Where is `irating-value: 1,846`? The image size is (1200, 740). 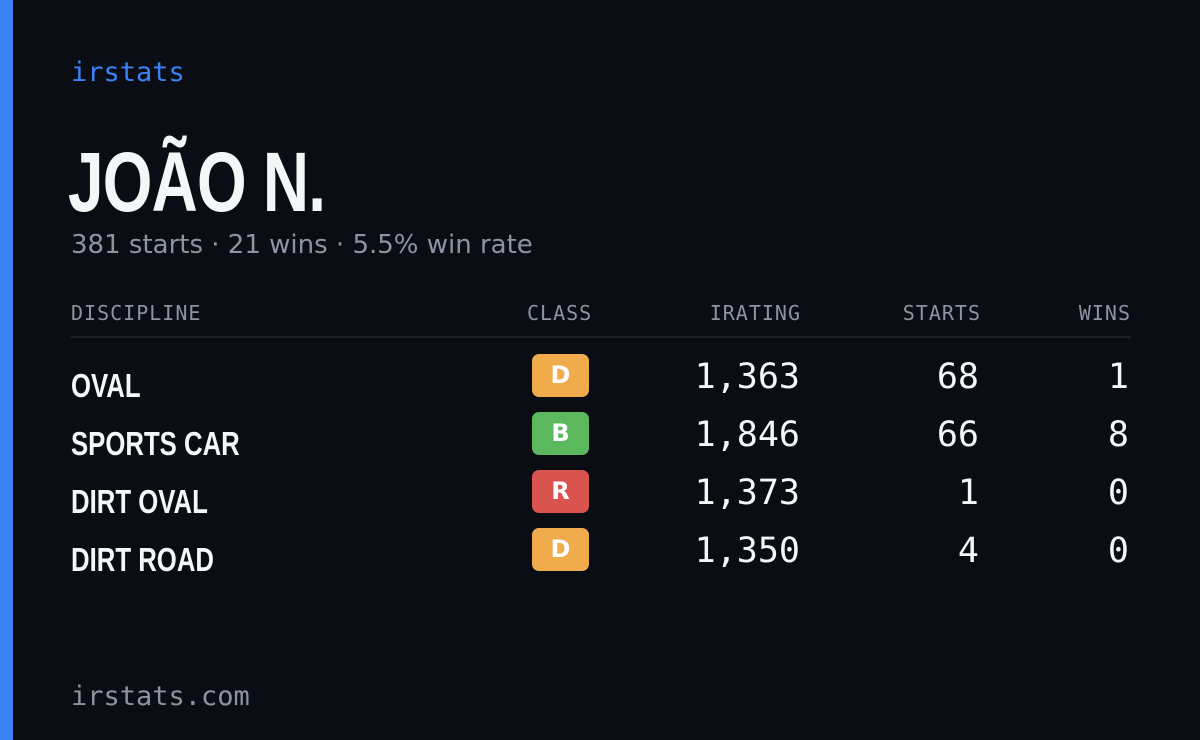 irating-value: 1,846 is located at coordinates (747, 435).